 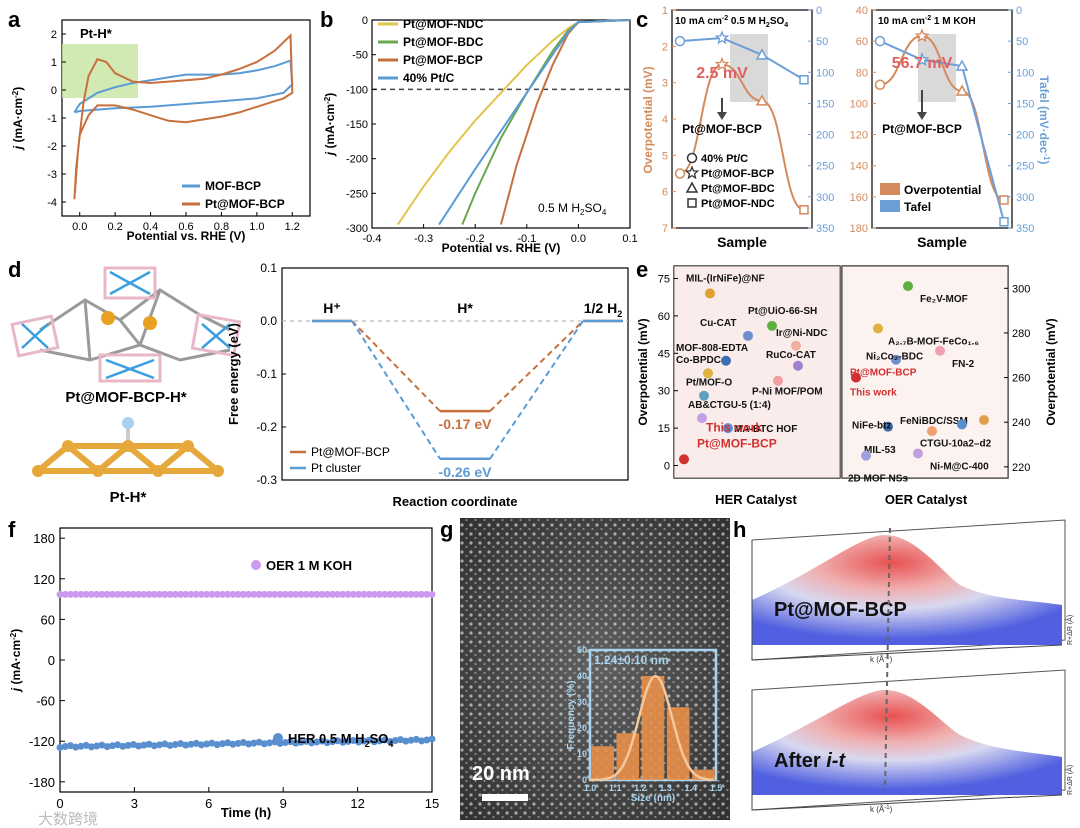 What do you see at coordinates (729, 405) in the screenshot?
I see `panel-e-her-label: AB&CTGU-5 (1:4)` at bounding box center [729, 405].